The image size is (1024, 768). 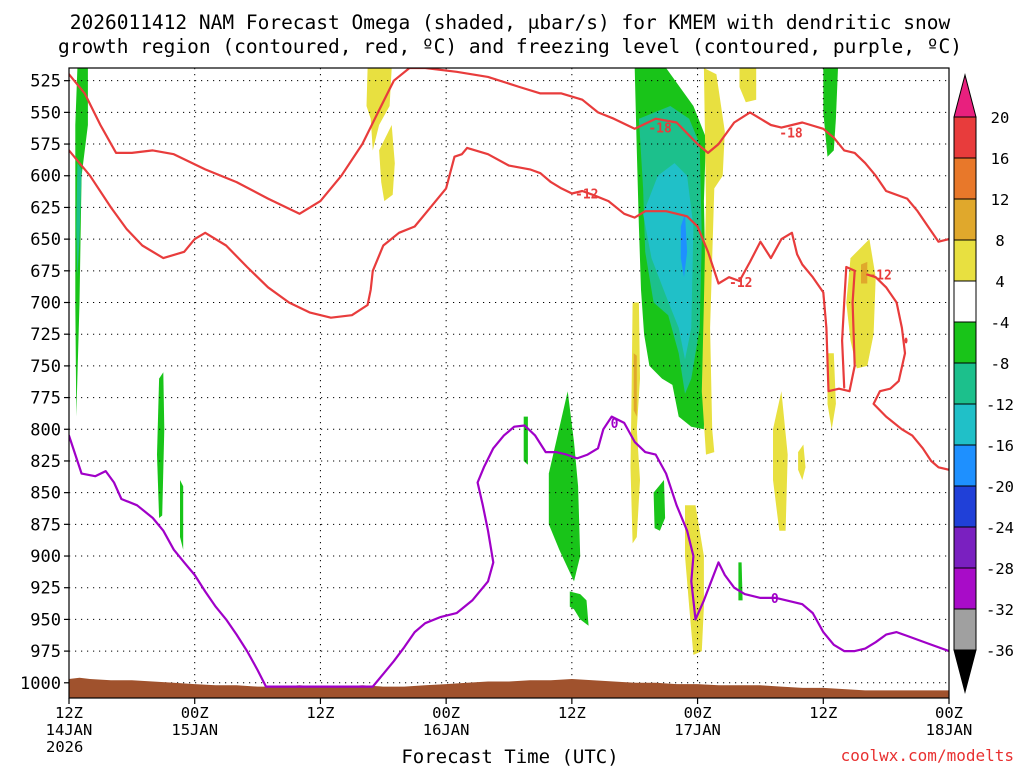 What do you see at coordinates (1000, 364) in the screenshot?
I see `colorbar-label: -8` at bounding box center [1000, 364].